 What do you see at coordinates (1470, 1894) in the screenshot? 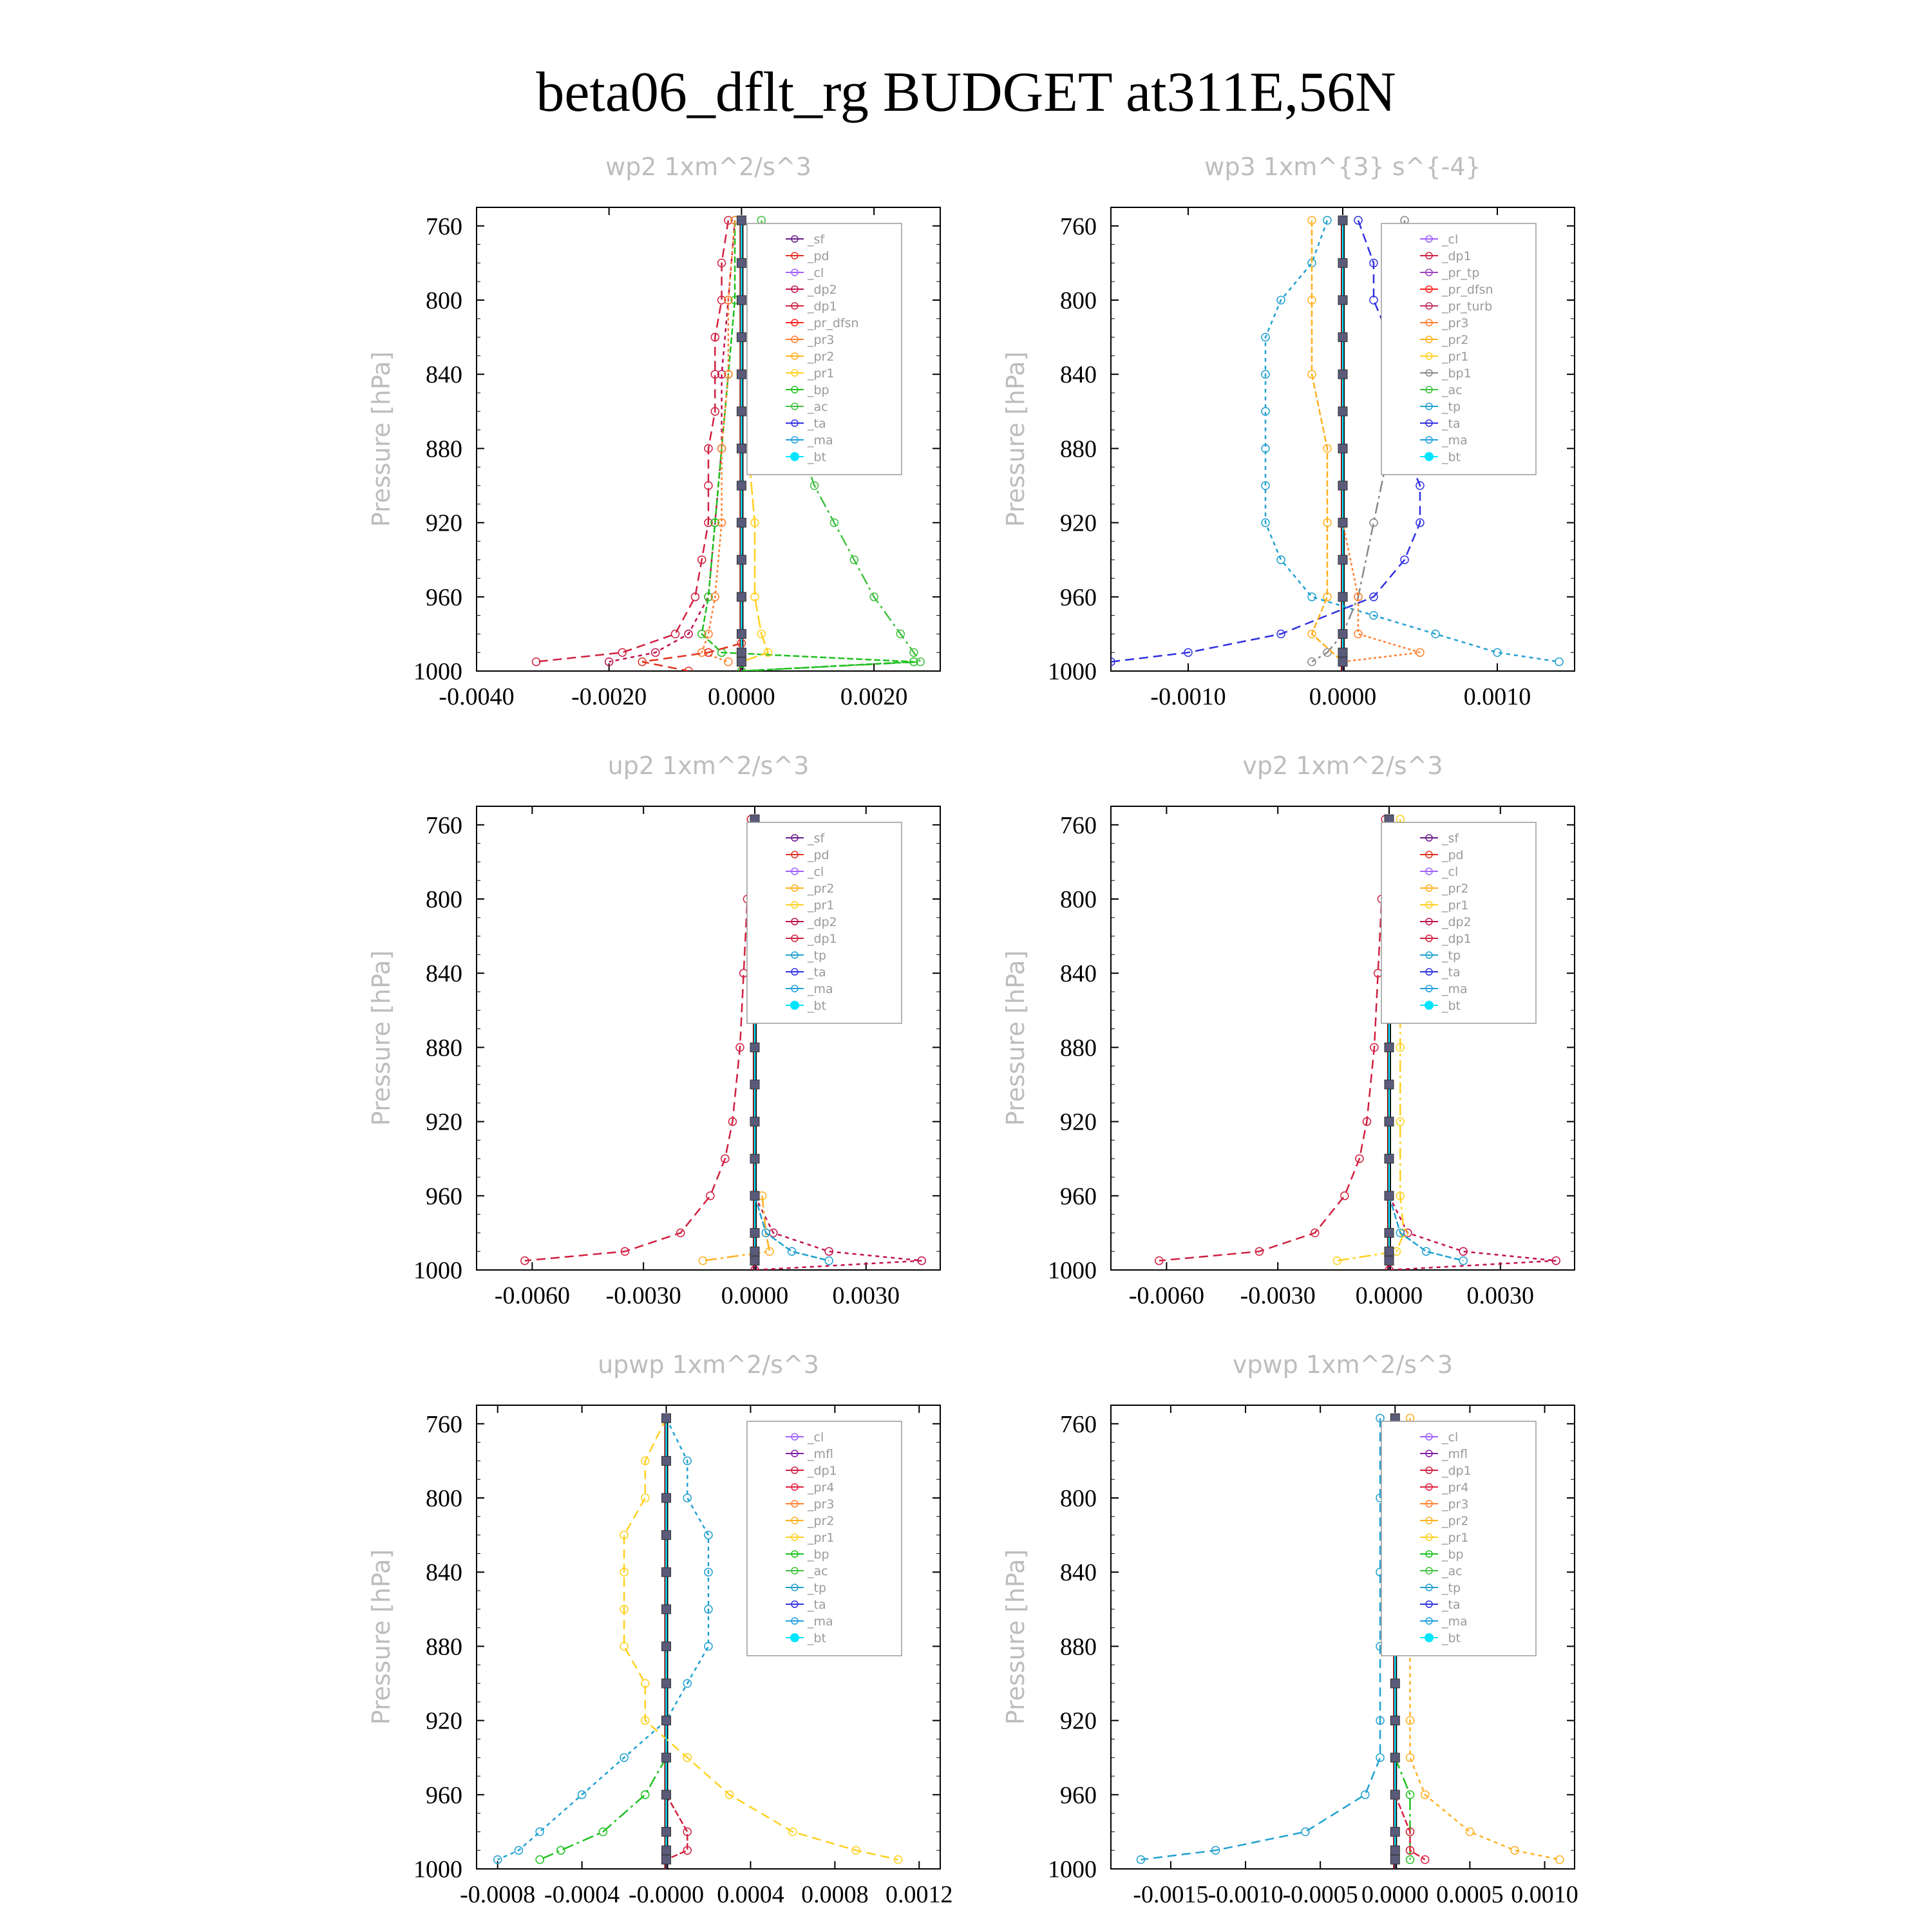
I see `x-tick-label: 0.0005` at bounding box center [1470, 1894].